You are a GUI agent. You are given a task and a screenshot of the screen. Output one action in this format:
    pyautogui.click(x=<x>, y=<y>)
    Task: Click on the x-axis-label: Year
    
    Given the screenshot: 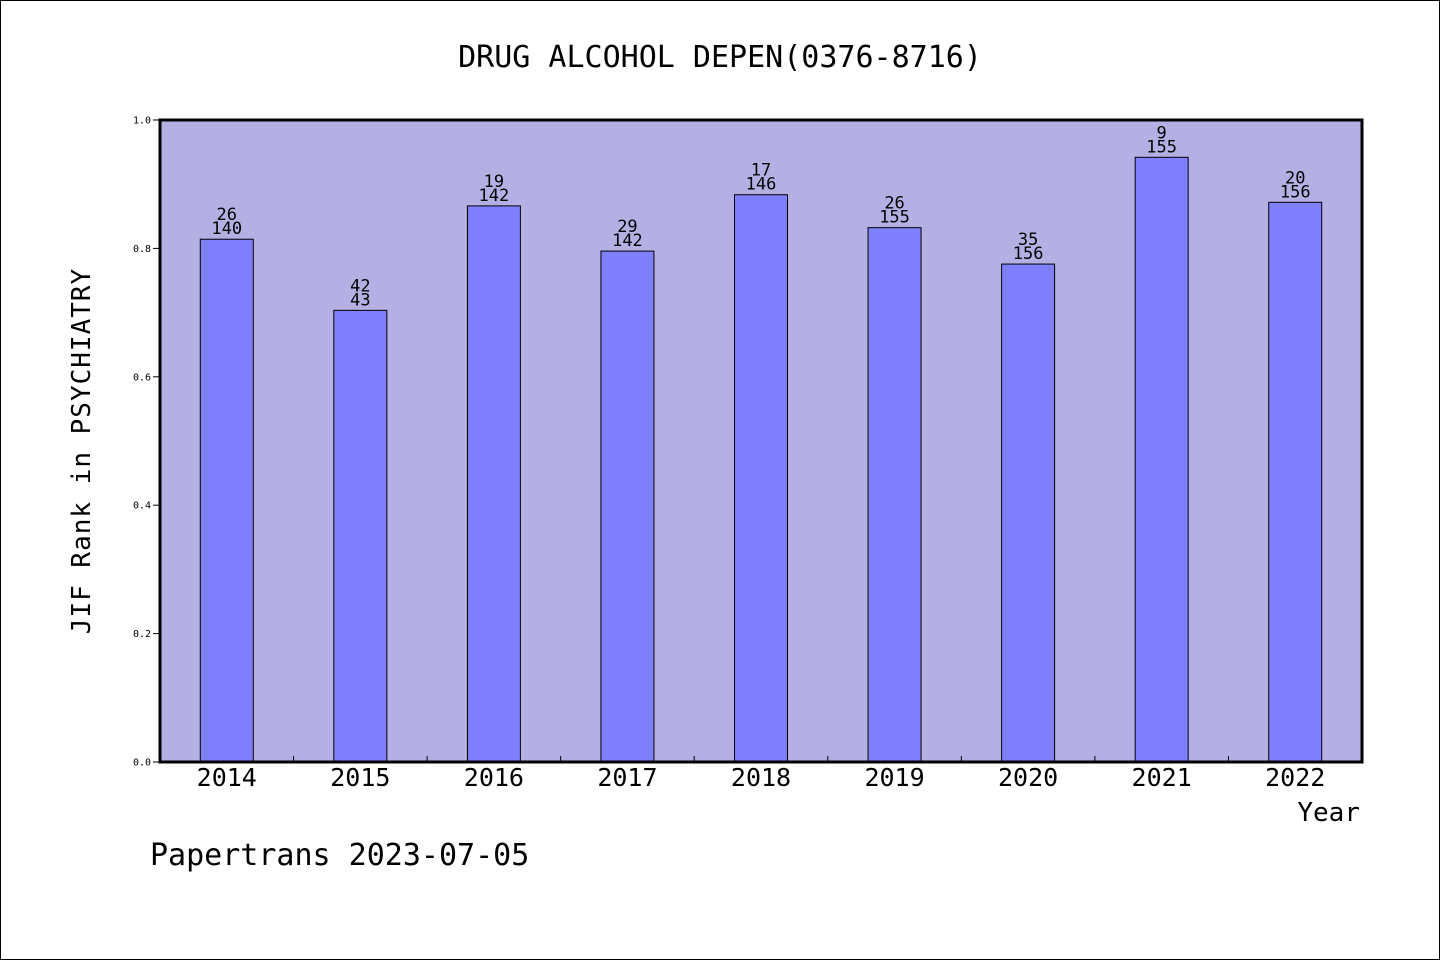 What is the action you would take?
    pyautogui.click(x=1328, y=813)
    